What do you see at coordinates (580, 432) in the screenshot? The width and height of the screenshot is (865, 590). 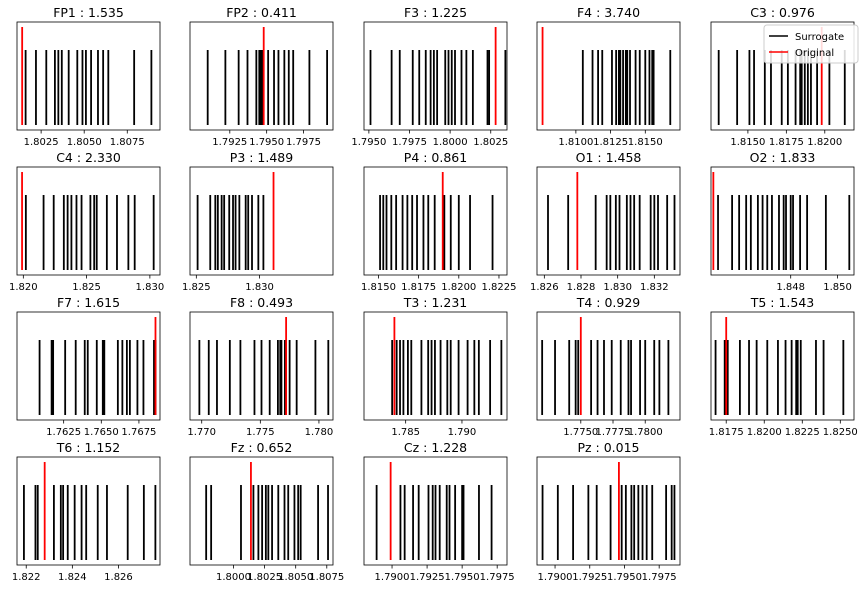 I see `x-tick-label: 1.7750` at bounding box center [580, 432].